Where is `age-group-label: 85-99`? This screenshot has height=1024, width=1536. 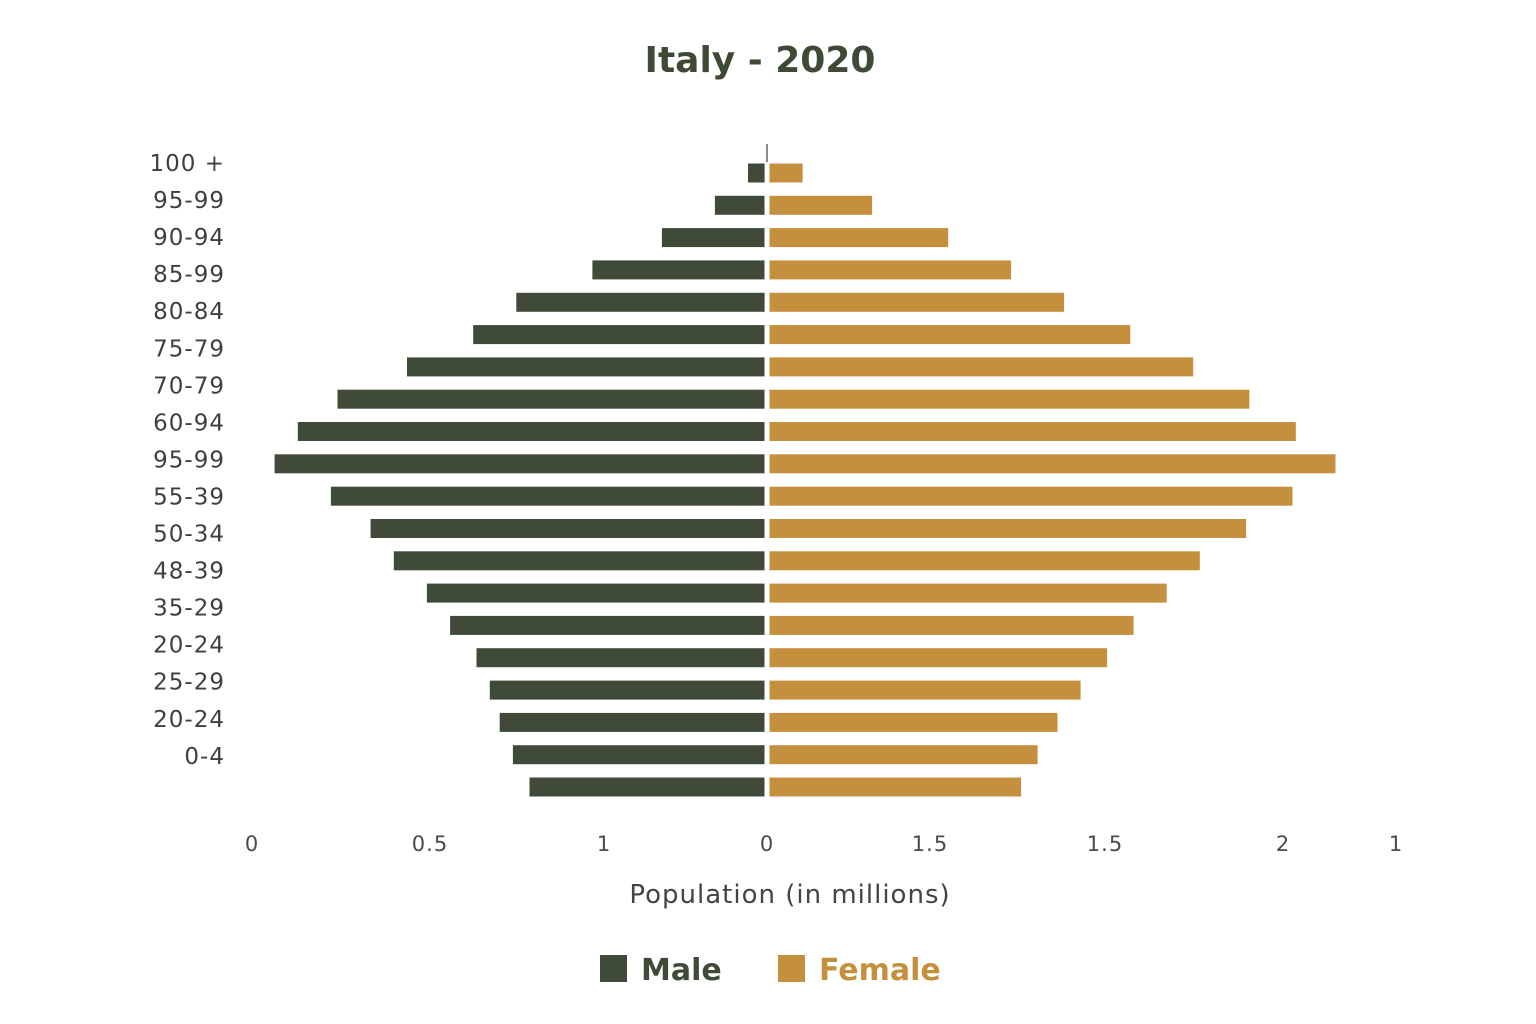 age-group-label: 85-99 is located at coordinates (189, 275).